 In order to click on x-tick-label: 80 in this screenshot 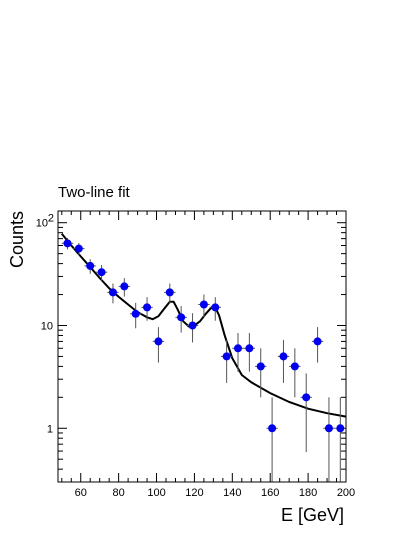, I will do `click(119, 493)`.